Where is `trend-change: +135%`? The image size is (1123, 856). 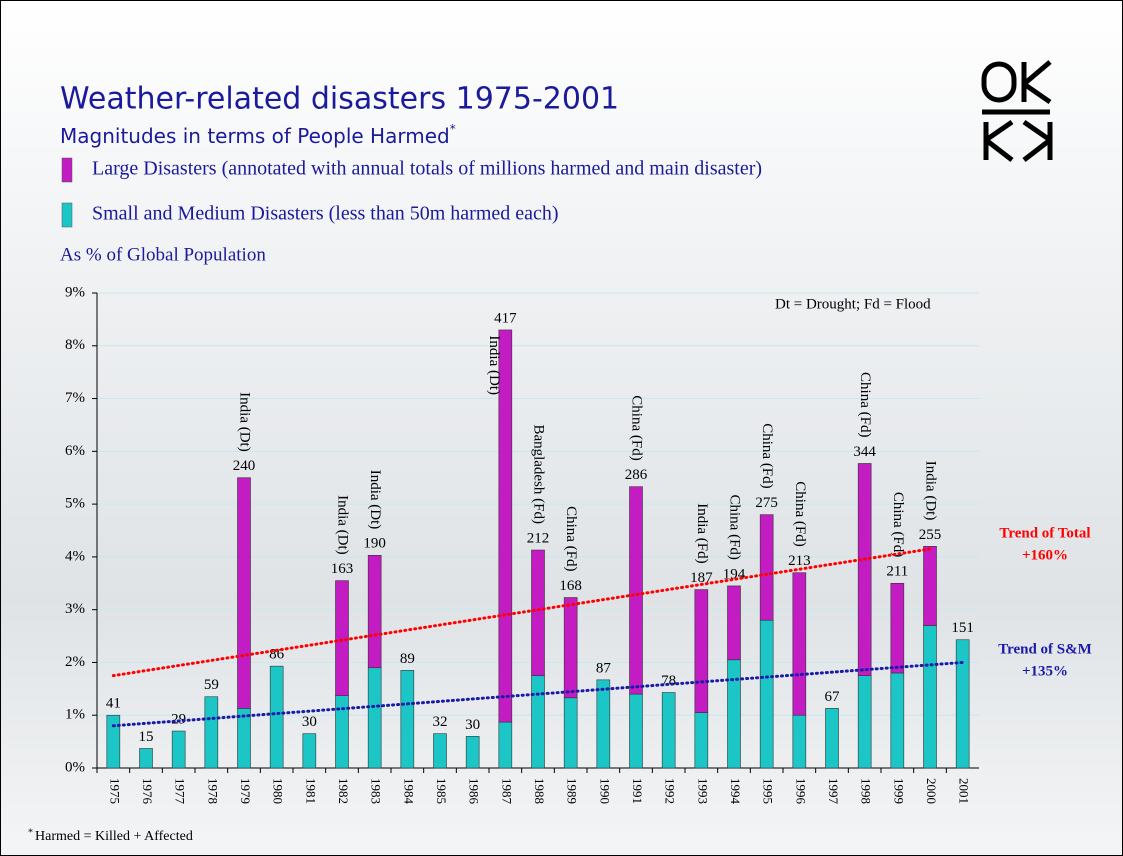
trend-change: +135% is located at coordinates (1045, 671).